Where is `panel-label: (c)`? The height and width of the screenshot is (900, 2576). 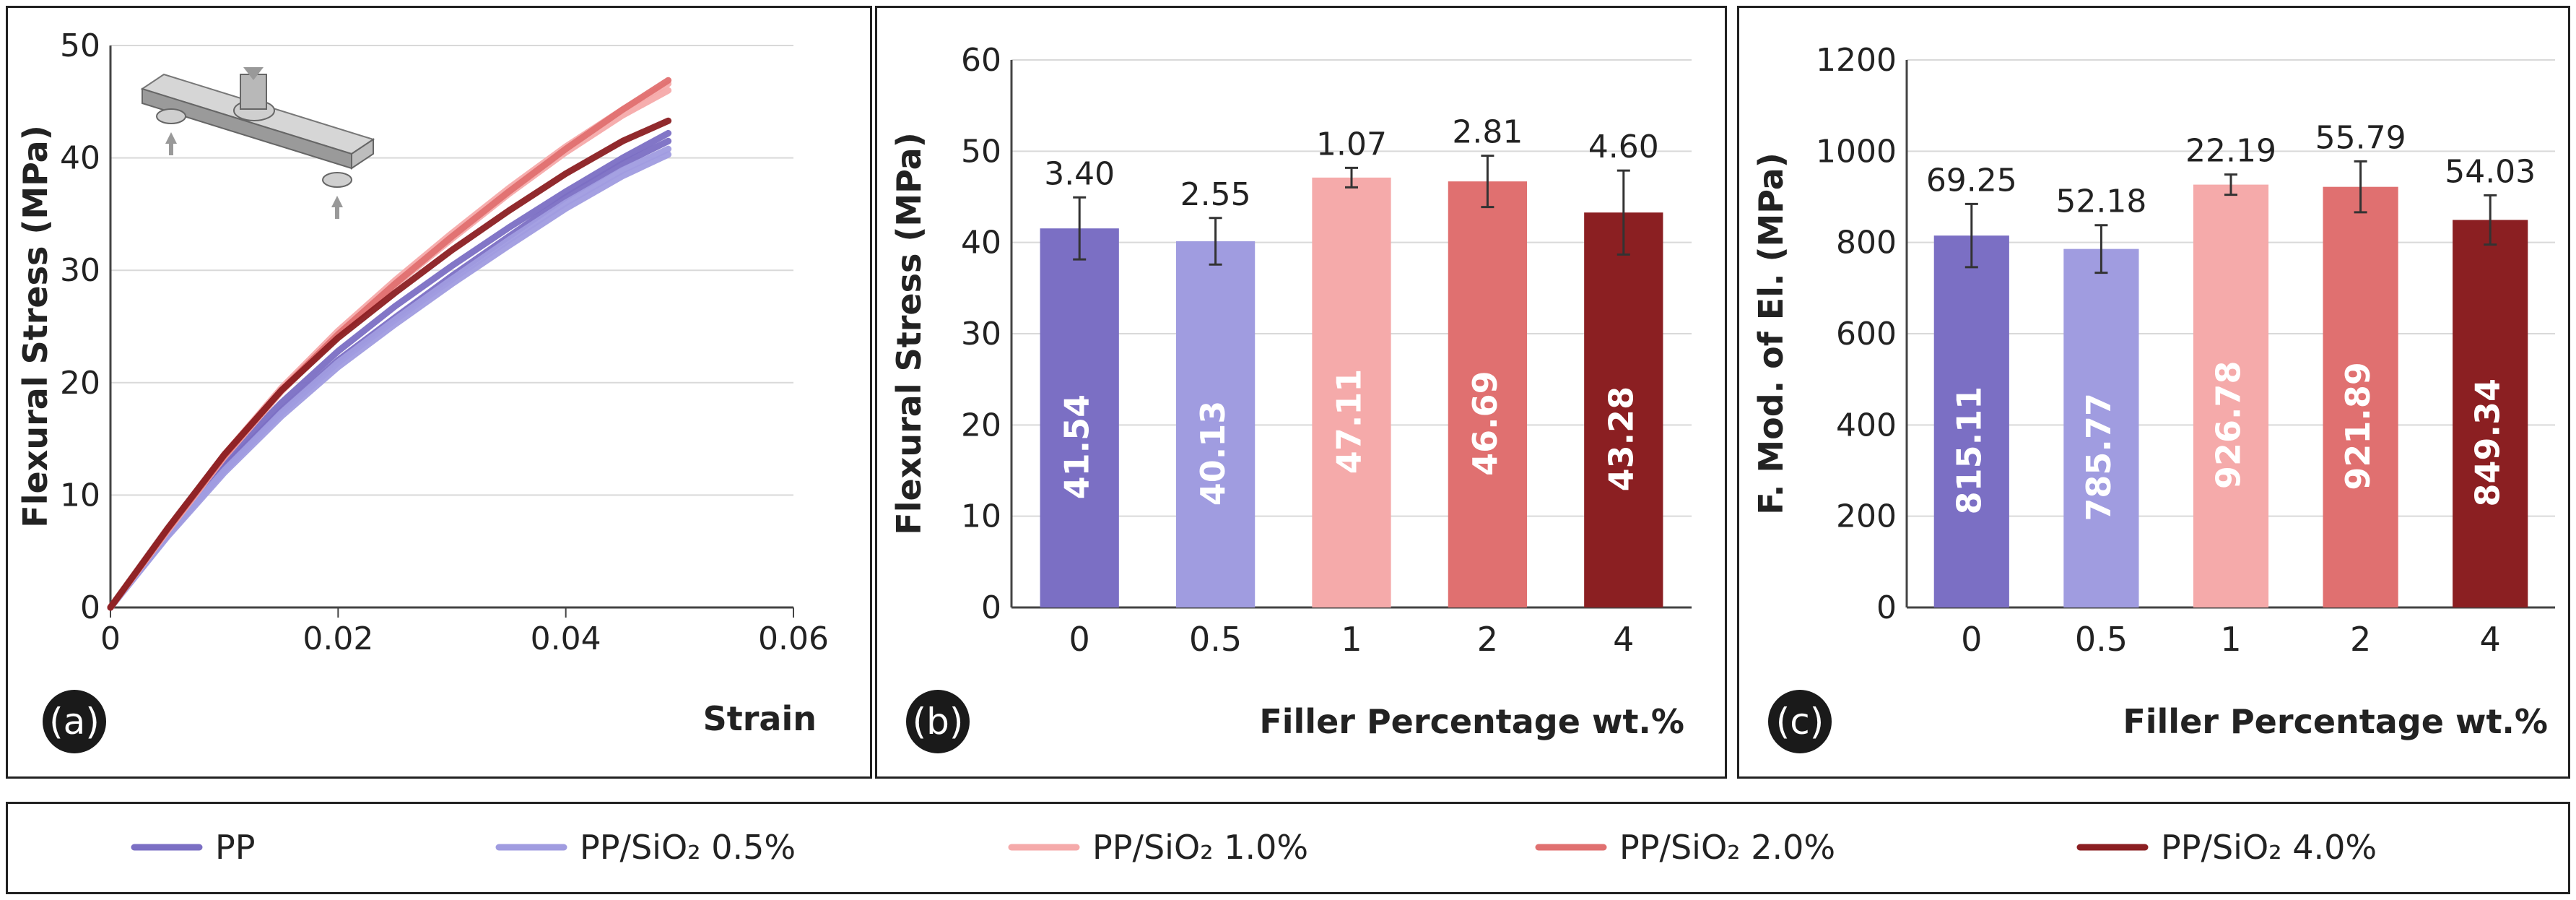
panel-label: (c) is located at coordinates (1800, 722).